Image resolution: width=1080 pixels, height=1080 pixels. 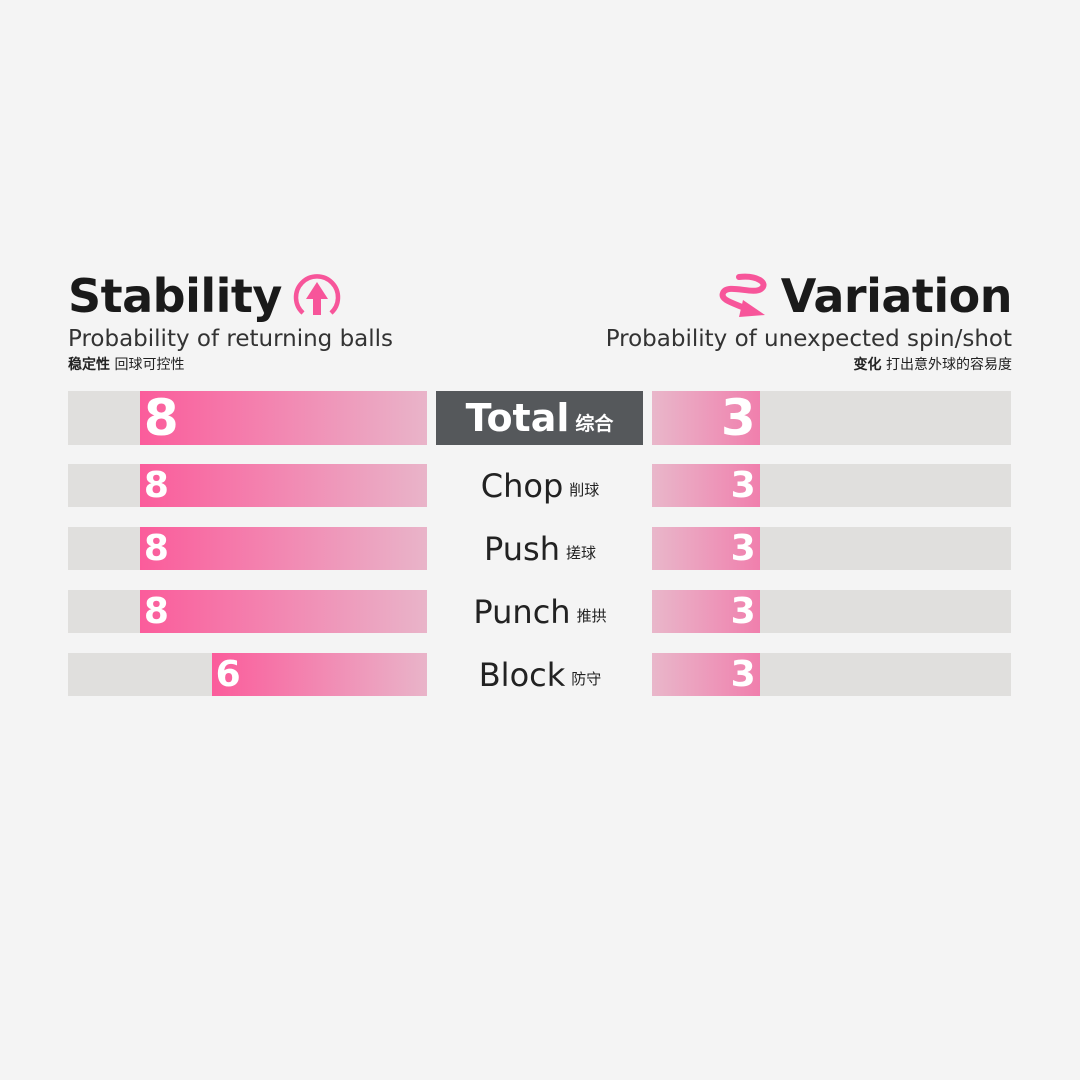 I want to click on variation-subtitle: Probability of unexpected spin/shot, so click(x=808, y=339).